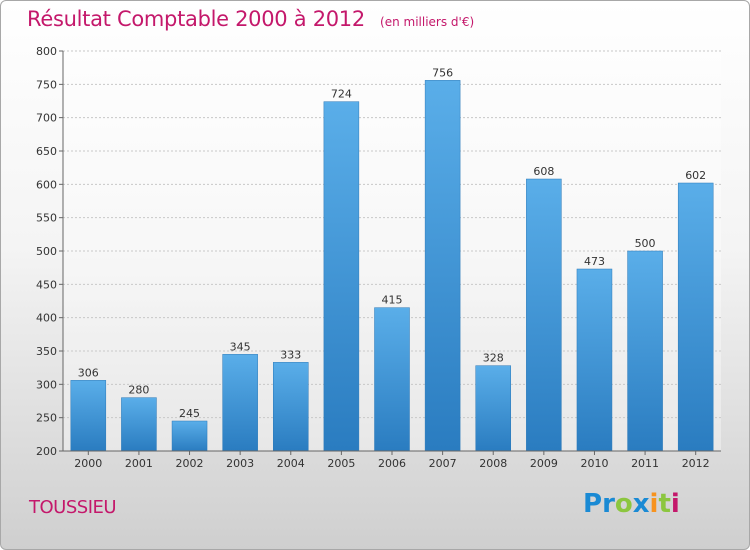 Image resolution: width=750 pixels, height=550 pixels. I want to click on y-tick-label: 200, so click(46, 451).